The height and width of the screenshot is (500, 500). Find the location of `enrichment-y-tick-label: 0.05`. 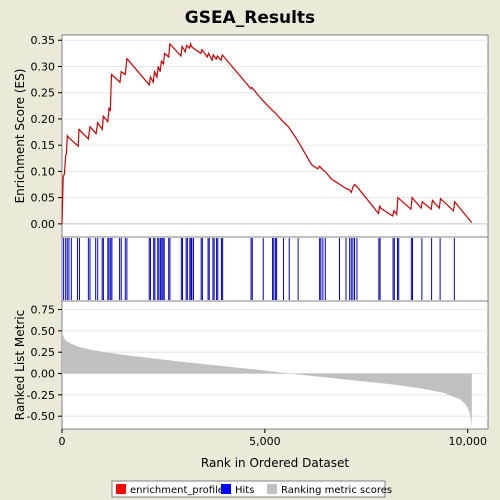

enrichment-y-tick-label: 0.05 is located at coordinates (43, 198).